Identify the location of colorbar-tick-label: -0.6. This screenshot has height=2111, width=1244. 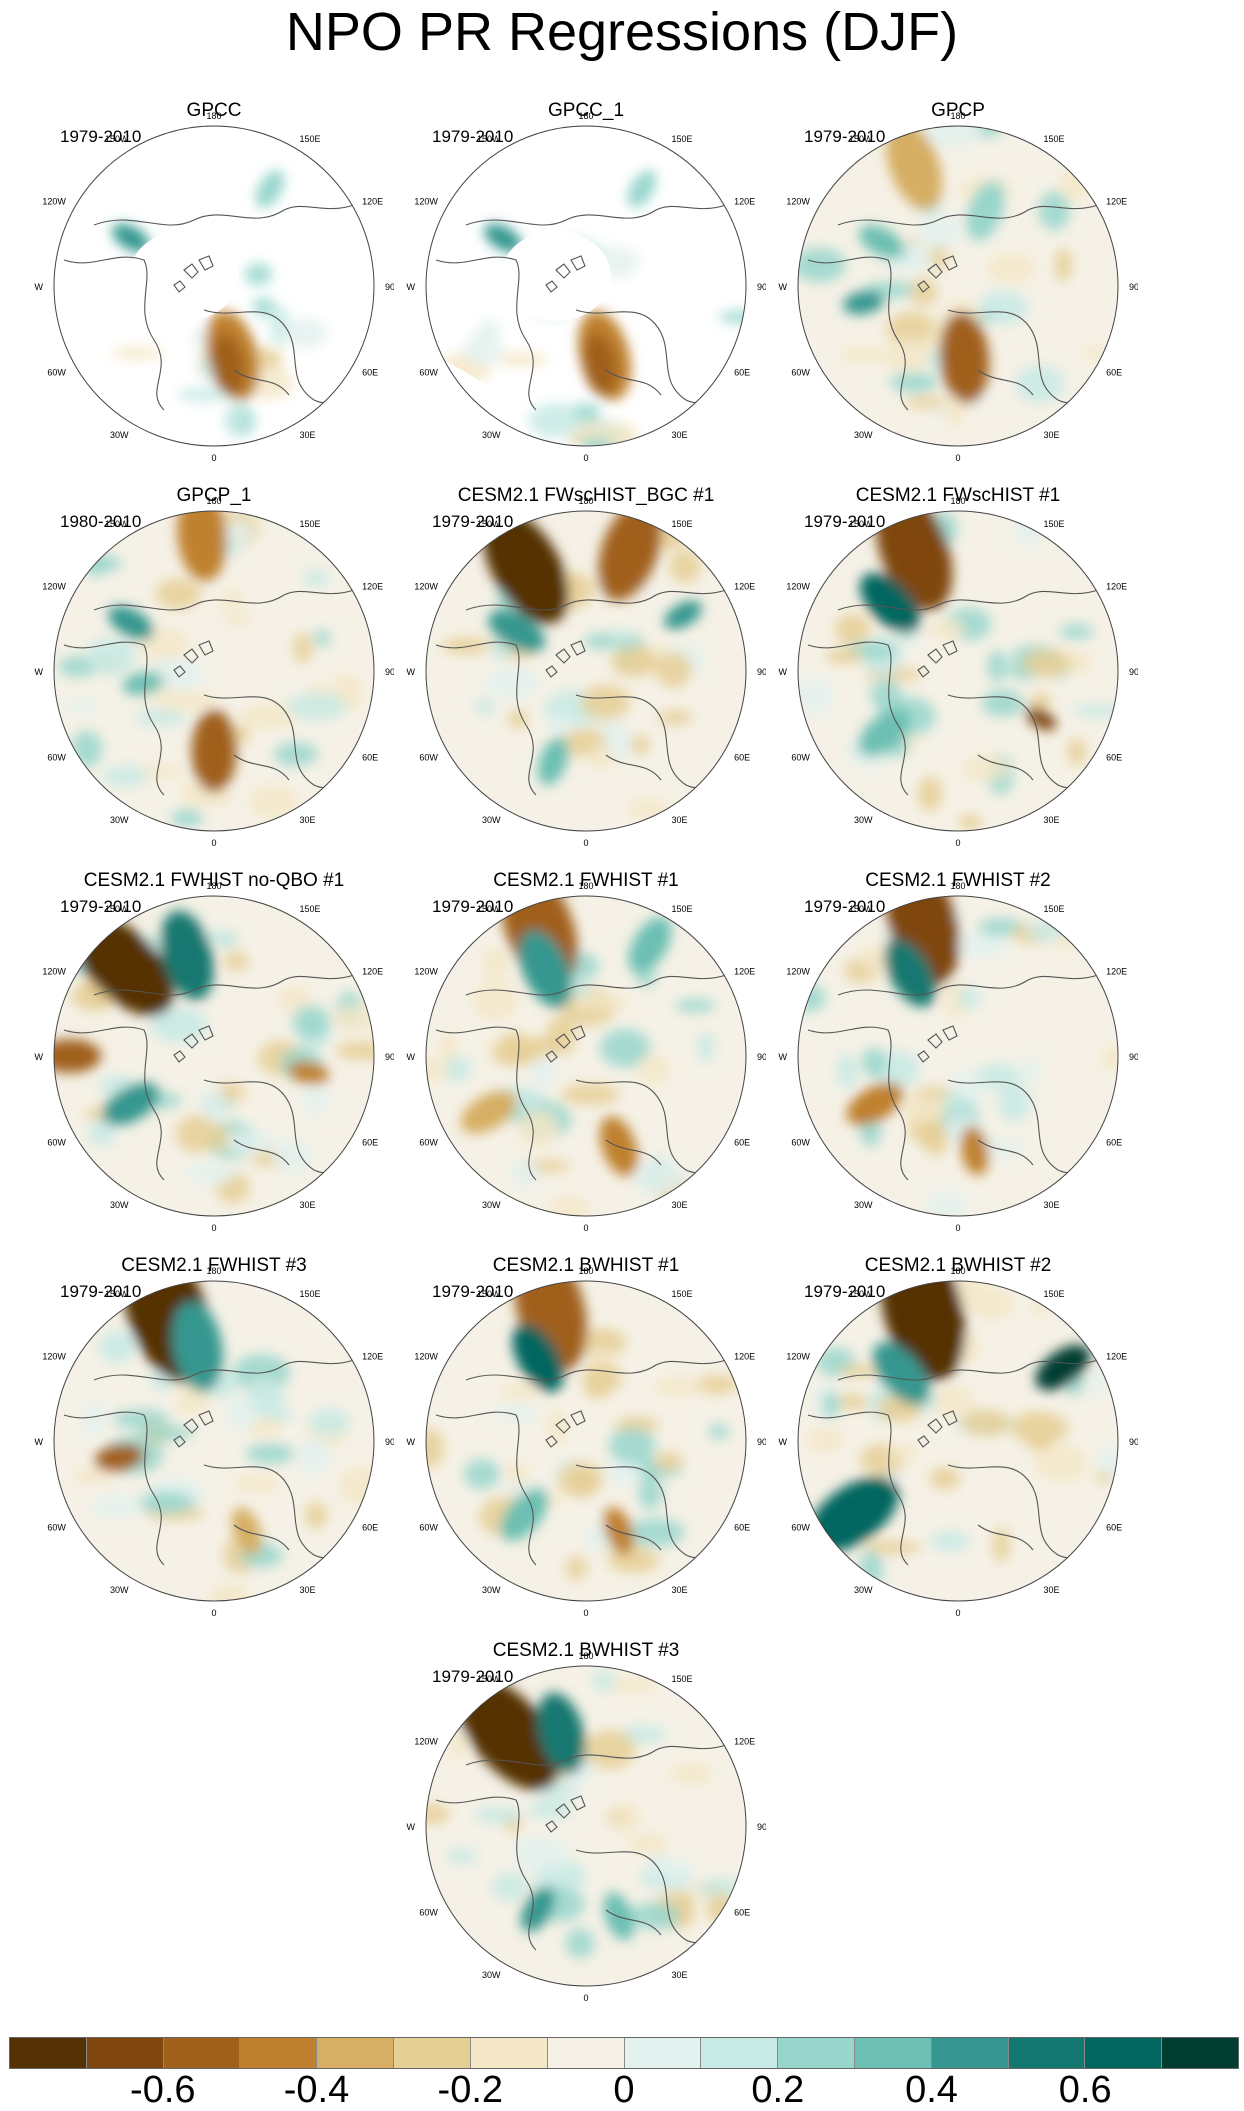
(163, 2090).